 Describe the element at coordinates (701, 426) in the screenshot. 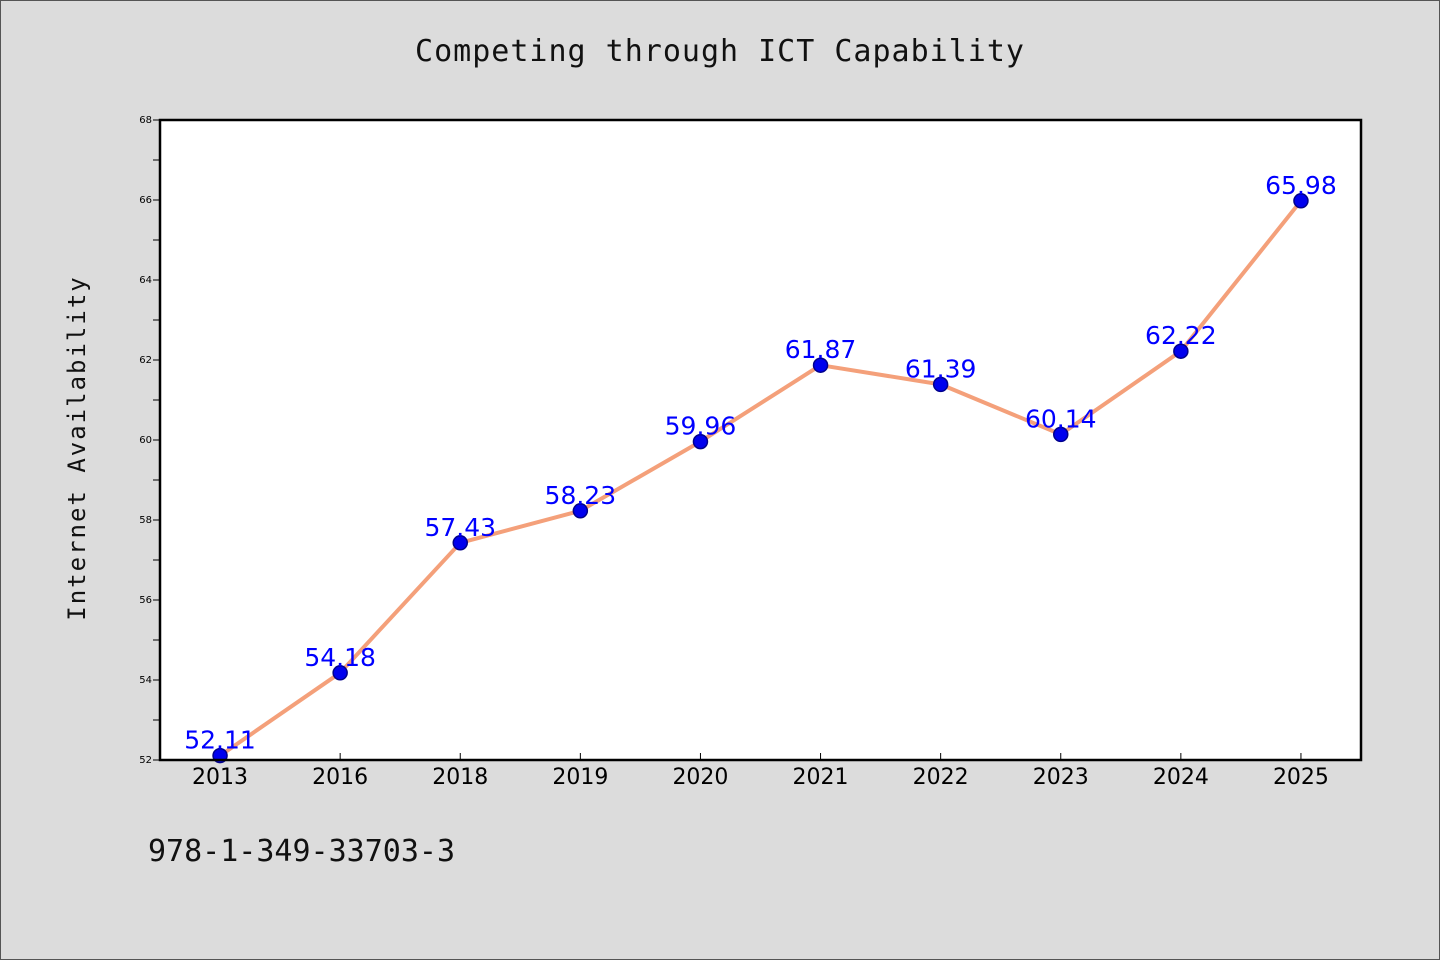

I see `data-label: 59.96` at that location.